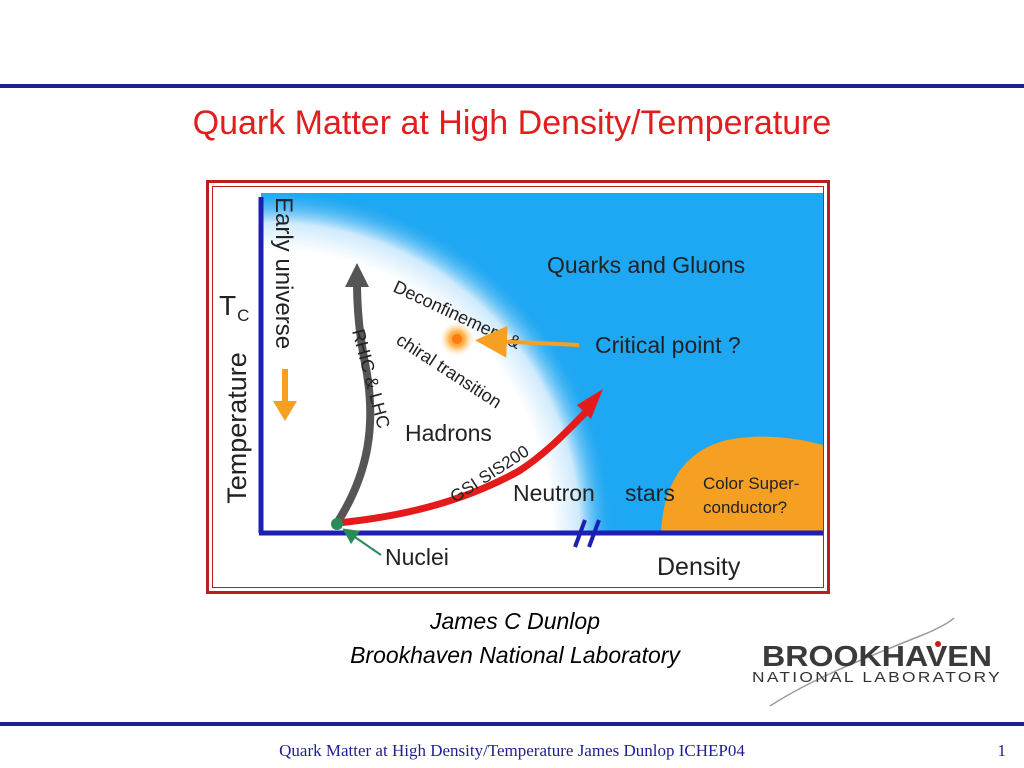  Describe the element at coordinates (512, 724) in the screenshot. I see `bottom-rule` at that location.